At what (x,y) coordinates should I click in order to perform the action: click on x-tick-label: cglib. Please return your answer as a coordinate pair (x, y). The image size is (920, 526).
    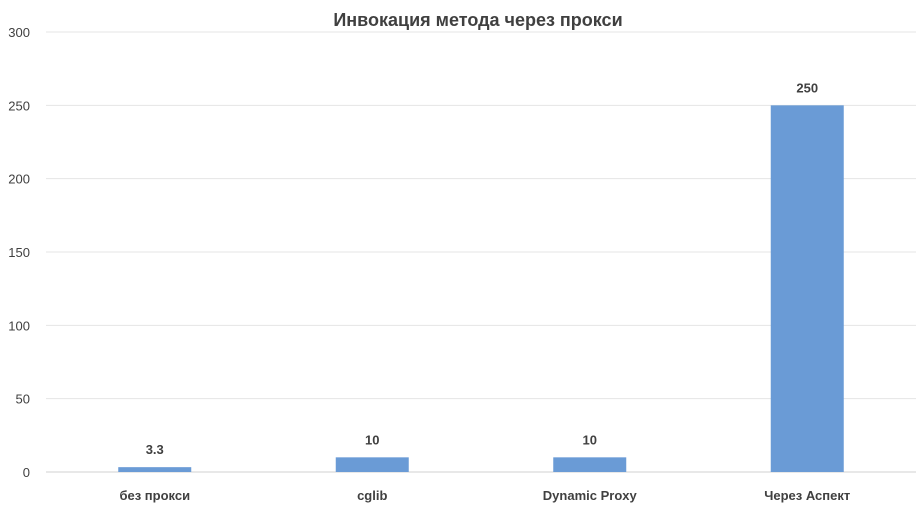
    Looking at the image, I should click on (372, 495).